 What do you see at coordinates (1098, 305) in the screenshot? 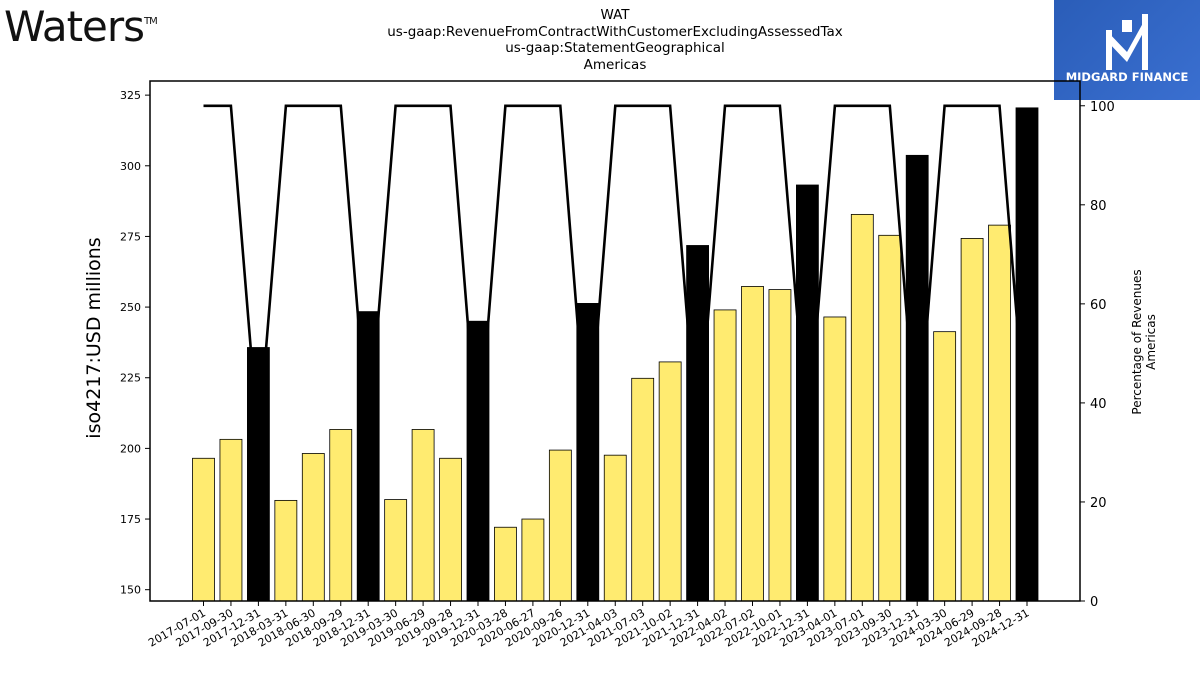
I see `y-right-tick-label-60: 60` at bounding box center [1098, 305].